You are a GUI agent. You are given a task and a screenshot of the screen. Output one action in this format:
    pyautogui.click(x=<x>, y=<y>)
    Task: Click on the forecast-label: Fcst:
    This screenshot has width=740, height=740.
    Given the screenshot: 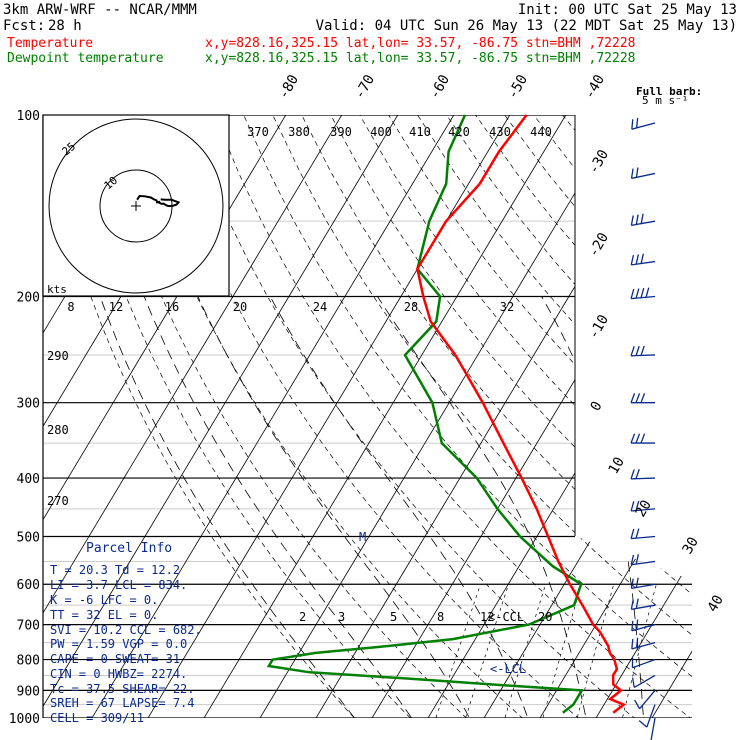 What is the action you would take?
    pyautogui.click(x=24, y=26)
    